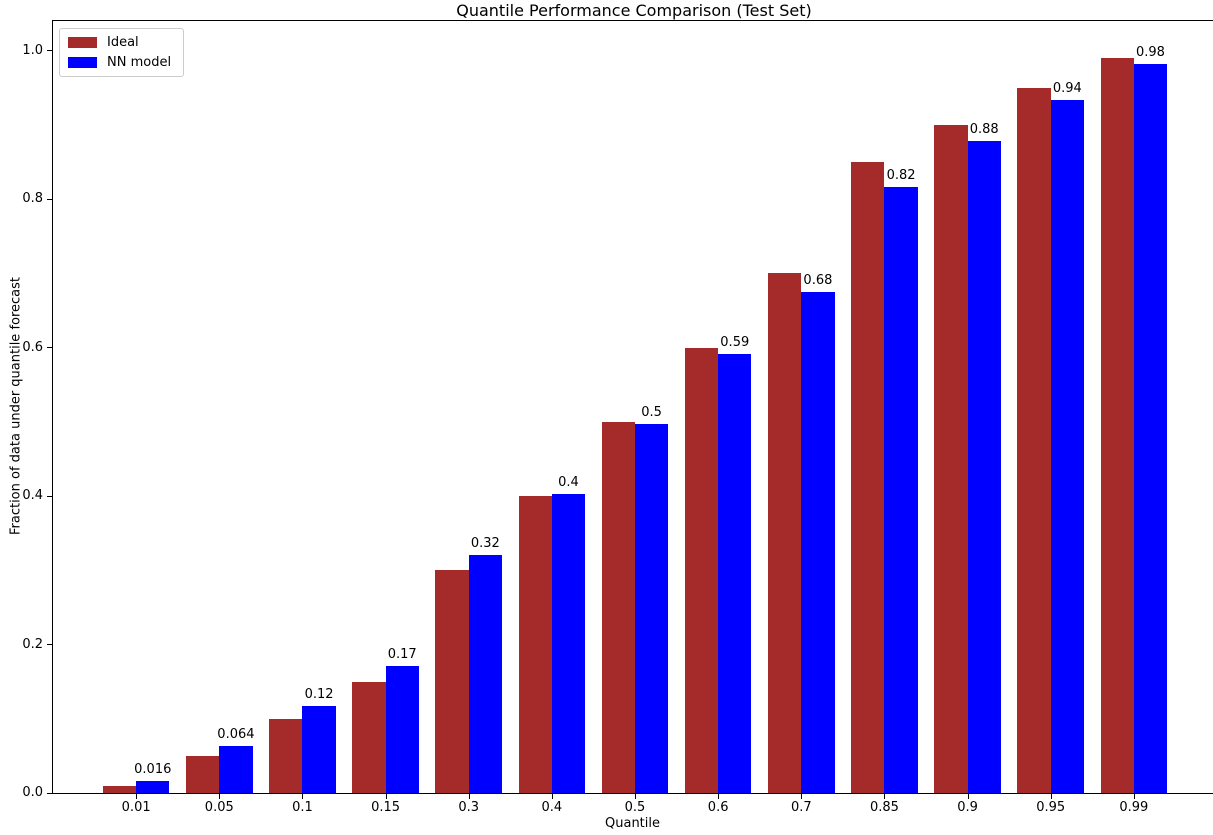 The image size is (1213, 835). Describe the element at coordinates (153, 770) in the screenshot. I see `bar-value-label: 0.016` at that location.